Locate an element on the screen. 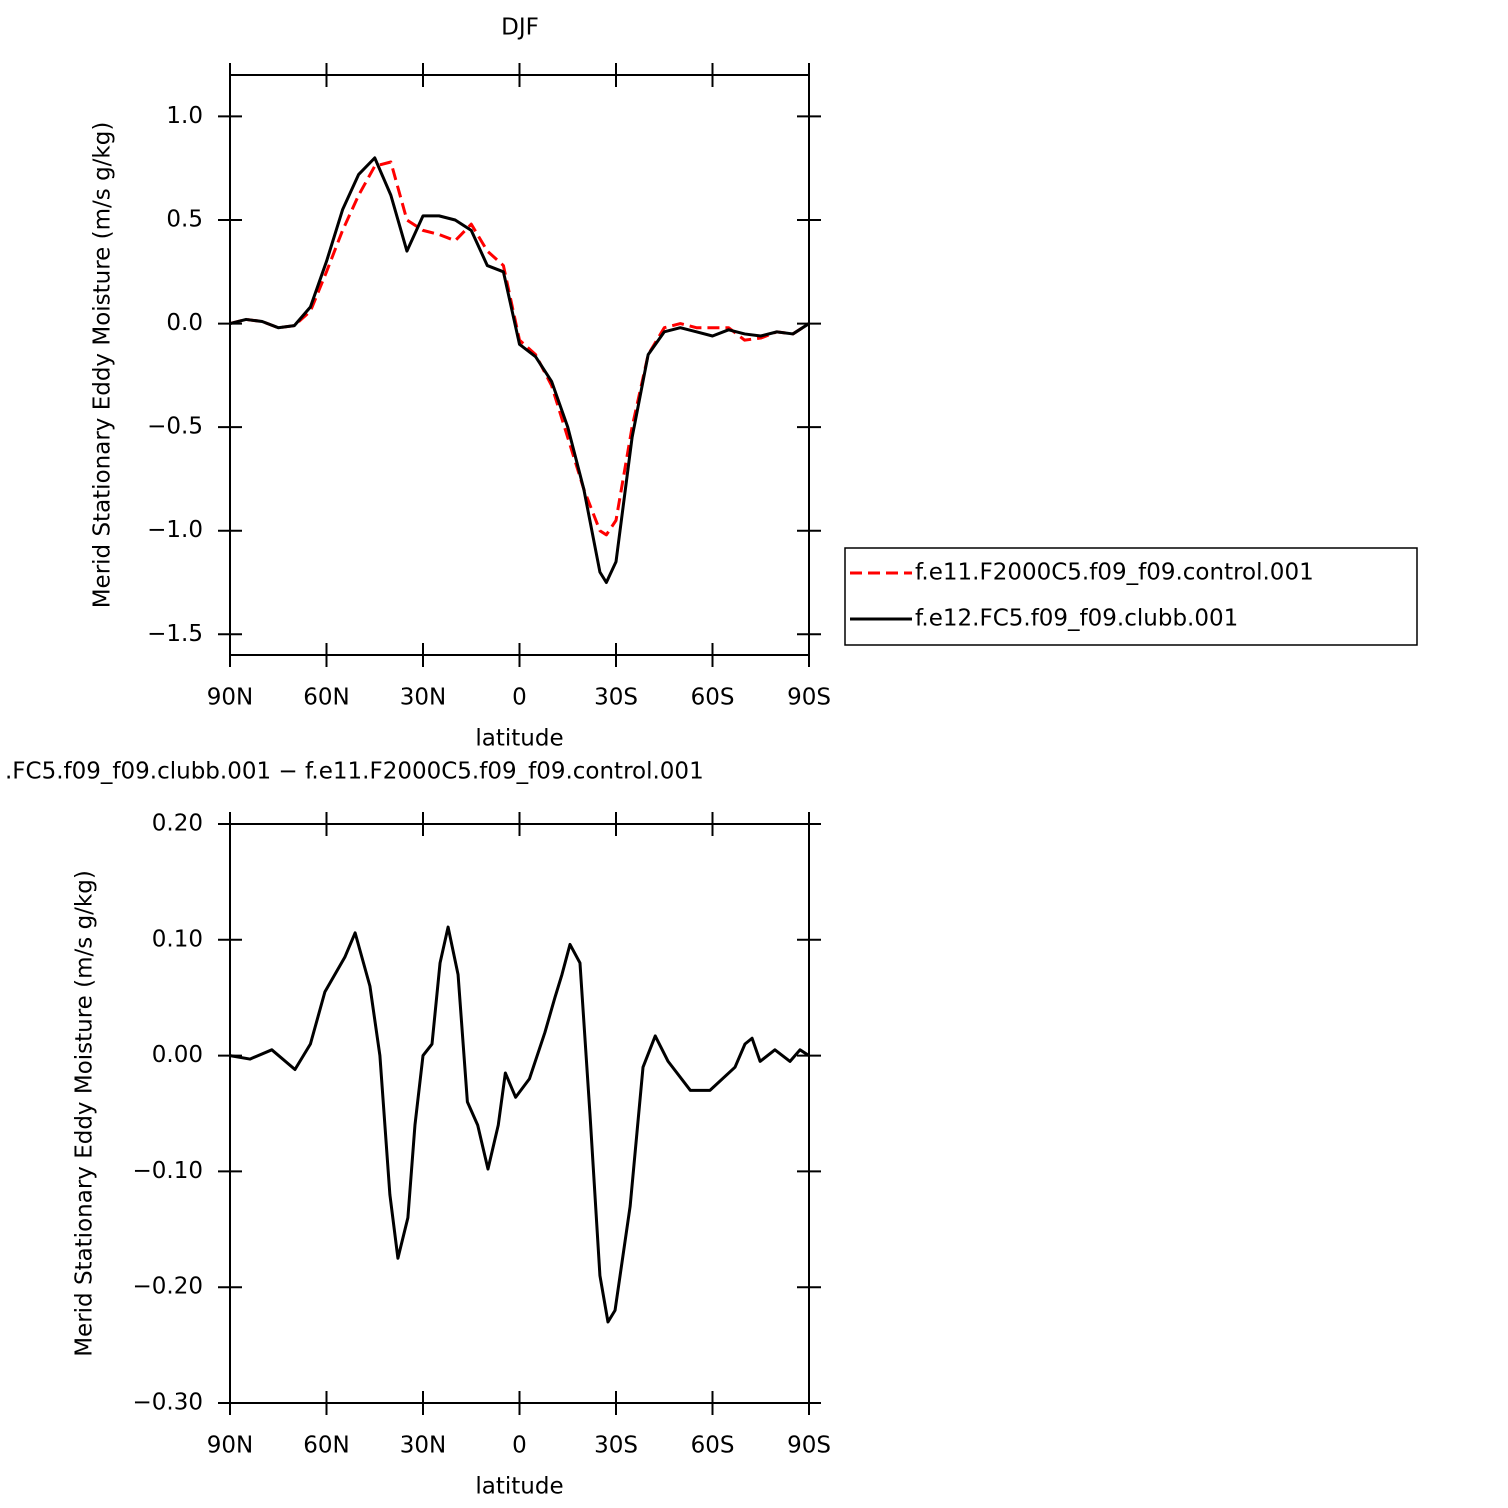  legend-label: f.e12.FC5.f09_f09.clubb.001 is located at coordinates (1076, 619).